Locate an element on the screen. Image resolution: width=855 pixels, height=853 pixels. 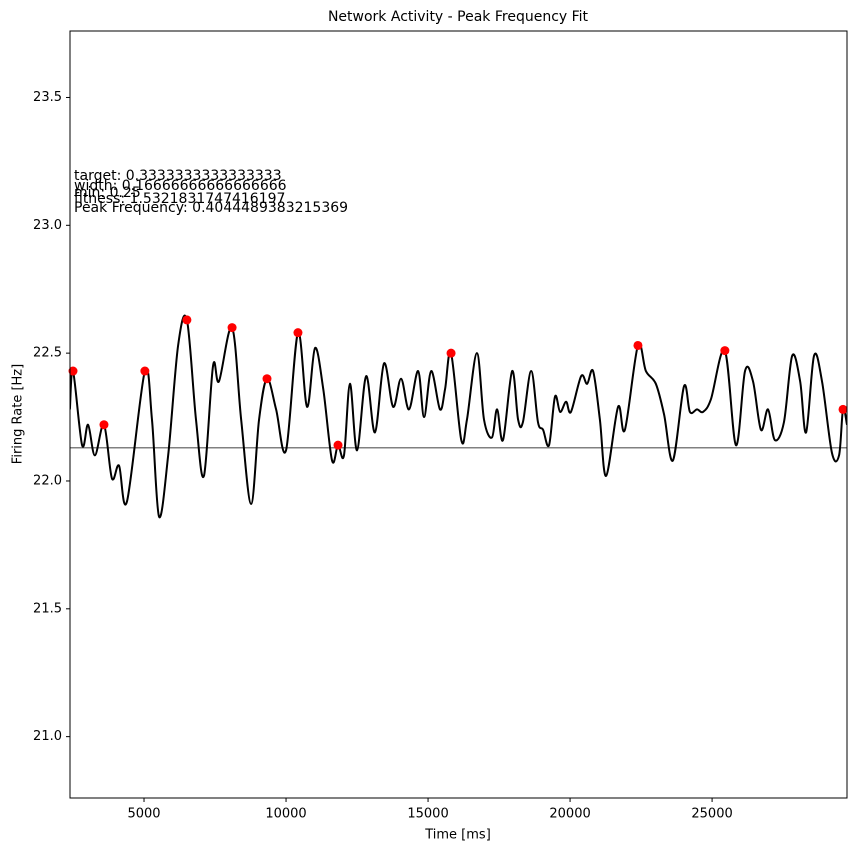
annotation: Peak Frequency: 0.4044489383215369 is located at coordinates (211, 208).